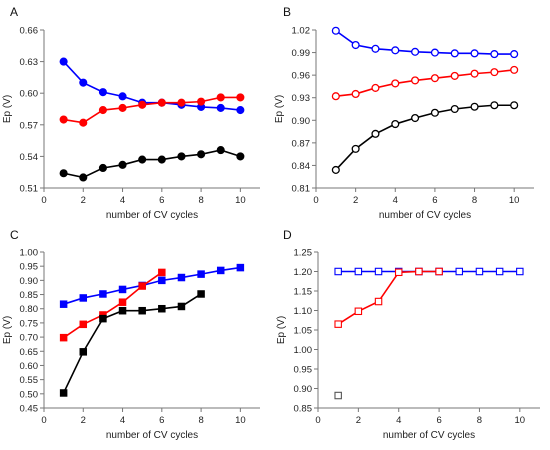 This screenshot has width=550, height=450. I want to click on y-tick-label: 0.65, so click(29, 352).